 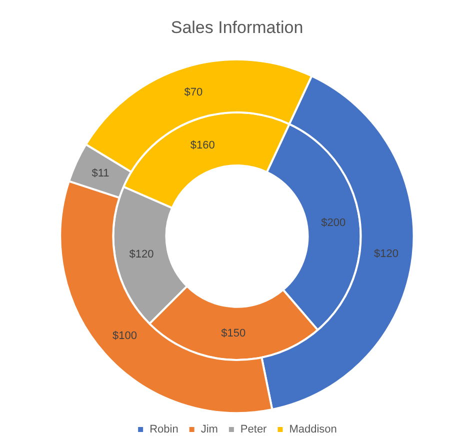 I want to click on legend-label: Maddison, so click(x=313, y=430).